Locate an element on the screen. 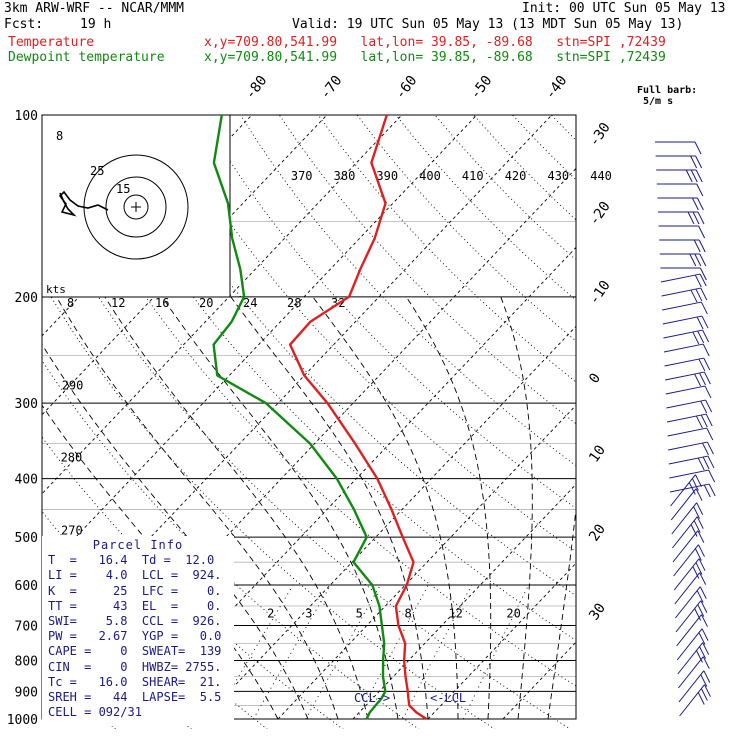 The height and width of the screenshot is (740, 740). theta-label: 370 is located at coordinates (302, 176).